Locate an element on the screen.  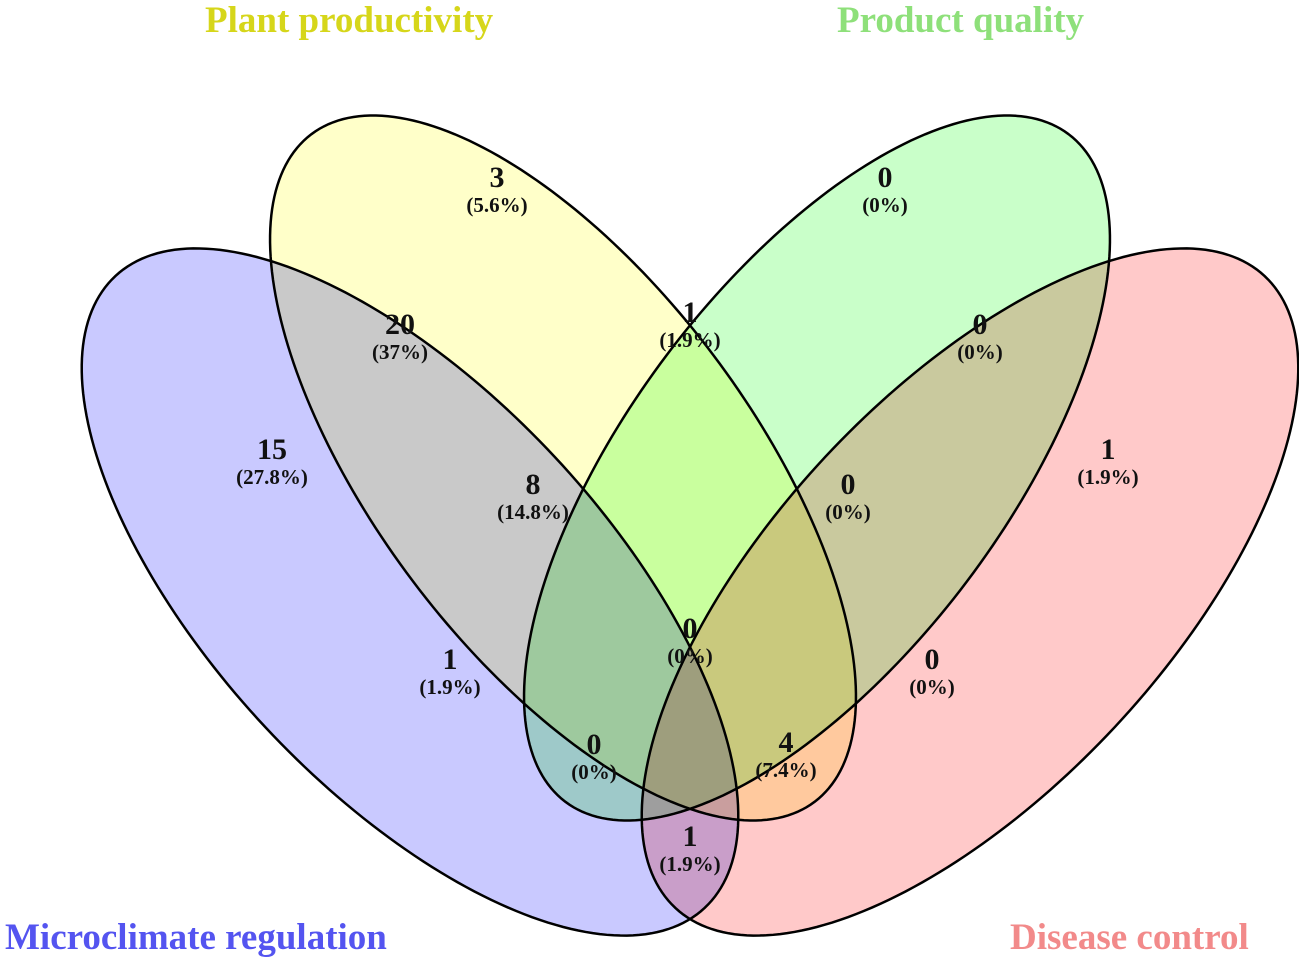
region-percent: (5.6%) is located at coordinates (497, 205).